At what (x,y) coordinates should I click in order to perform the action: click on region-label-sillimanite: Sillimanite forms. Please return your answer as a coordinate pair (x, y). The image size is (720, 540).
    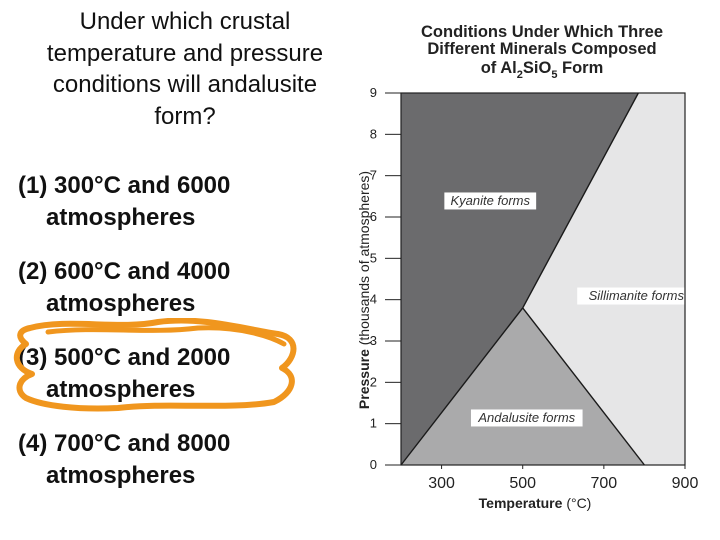
    Looking at the image, I should click on (636, 296).